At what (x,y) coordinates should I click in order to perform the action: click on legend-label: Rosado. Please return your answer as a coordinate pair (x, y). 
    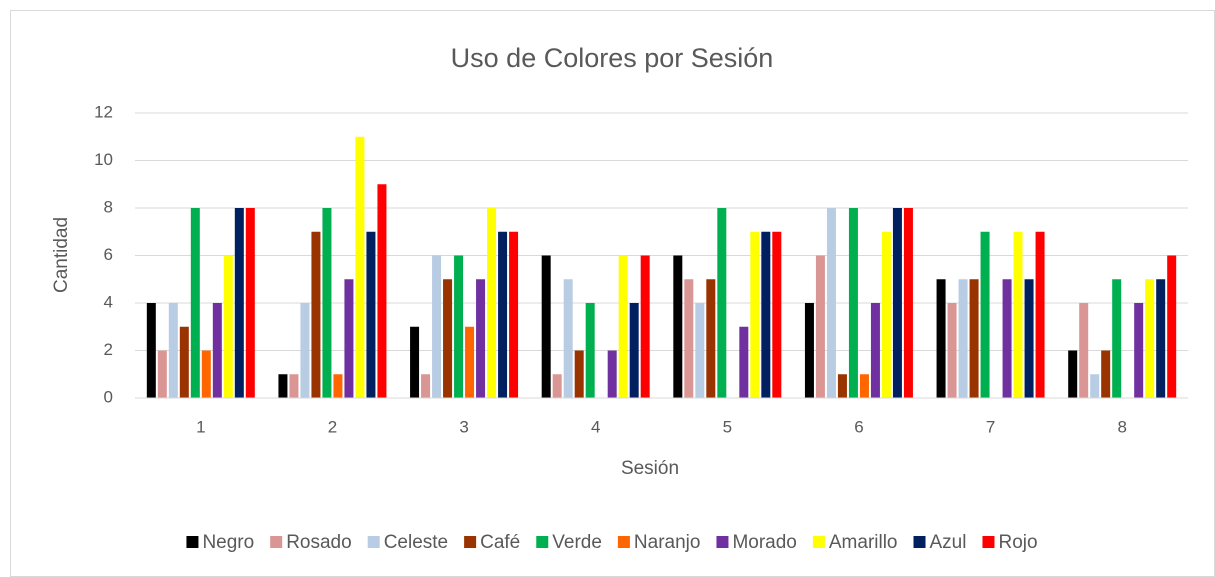
    Looking at the image, I should click on (319, 542).